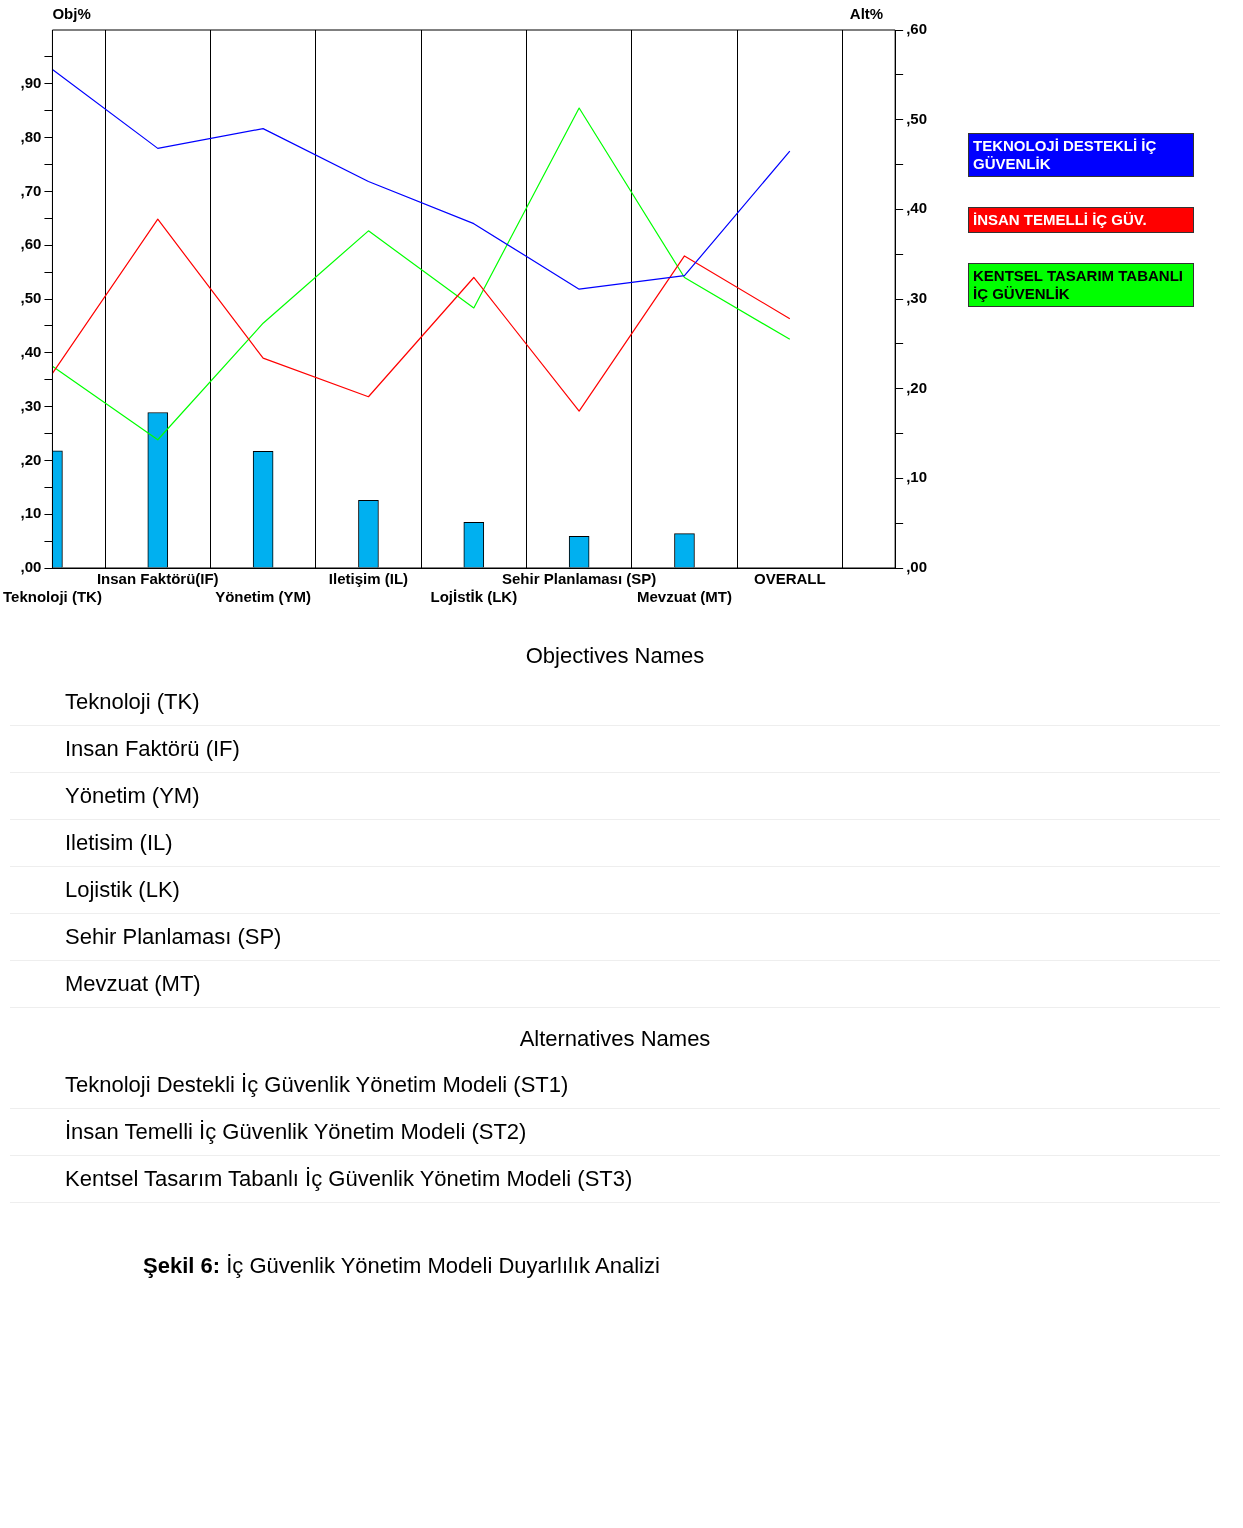  What do you see at coordinates (157, 579) in the screenshot?
I see `x-tick-label: Insan Faktörü(IF)` at bounding box center [157, 579].